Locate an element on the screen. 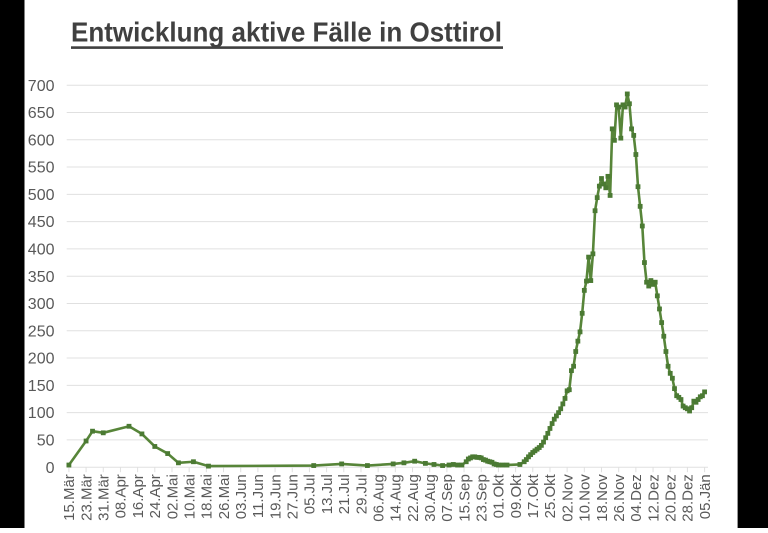  svg-text: 350 is located at coordinates (41, 277).